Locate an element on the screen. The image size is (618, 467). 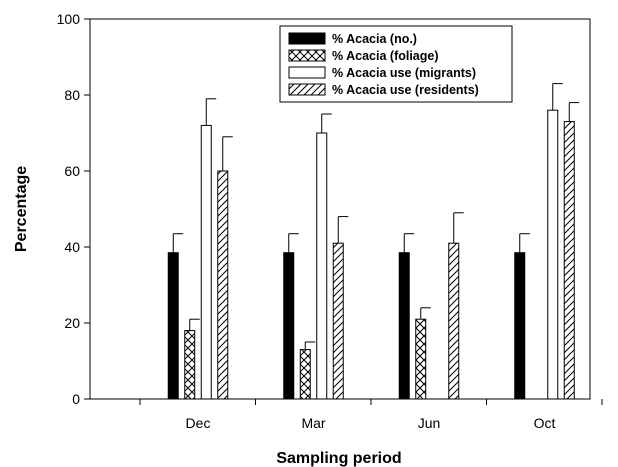
y-tick-label: 20 is located at coordinates (72, 323).